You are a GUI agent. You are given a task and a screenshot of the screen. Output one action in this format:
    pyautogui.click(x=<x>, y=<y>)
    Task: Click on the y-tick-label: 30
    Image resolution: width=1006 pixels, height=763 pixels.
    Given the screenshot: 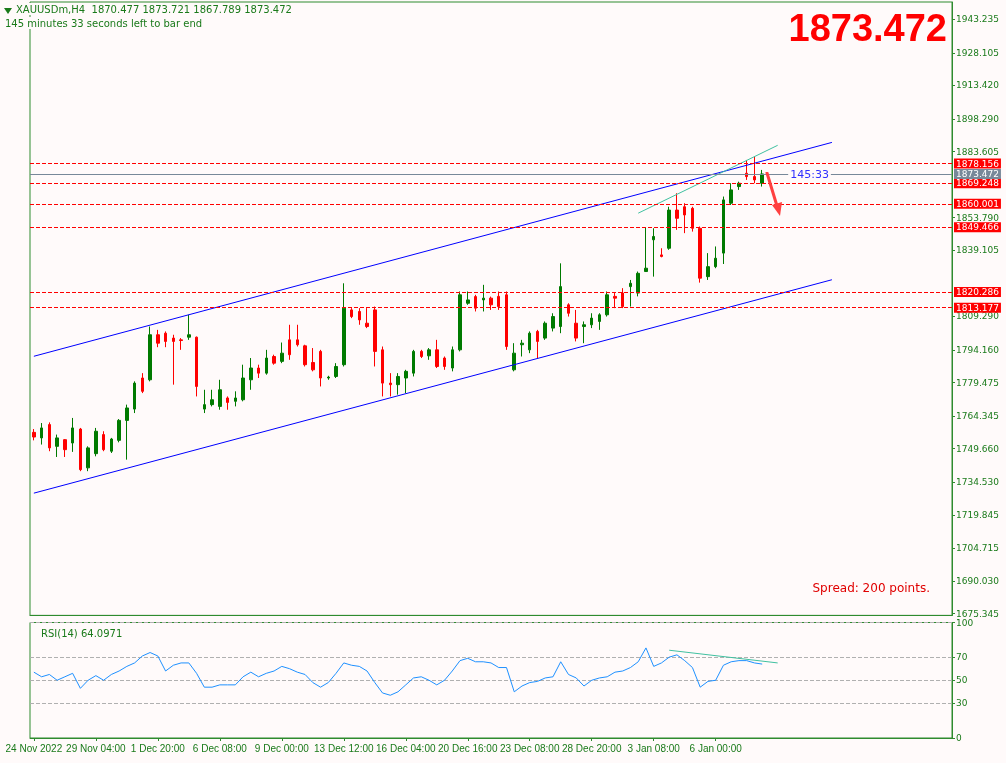 What is the action you would take?
    pyautogui.click(x=962, y=703)
    